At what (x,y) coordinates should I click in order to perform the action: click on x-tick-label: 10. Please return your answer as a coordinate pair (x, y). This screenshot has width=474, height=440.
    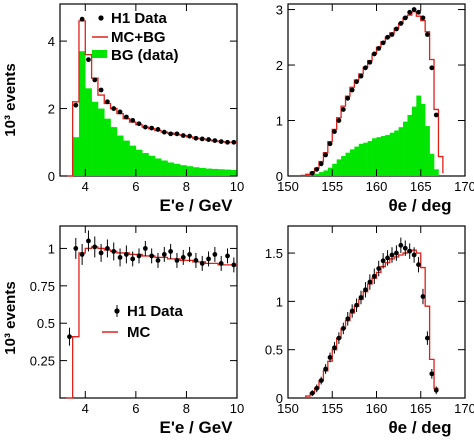
    Looking at the image, I should click on (237, 186).